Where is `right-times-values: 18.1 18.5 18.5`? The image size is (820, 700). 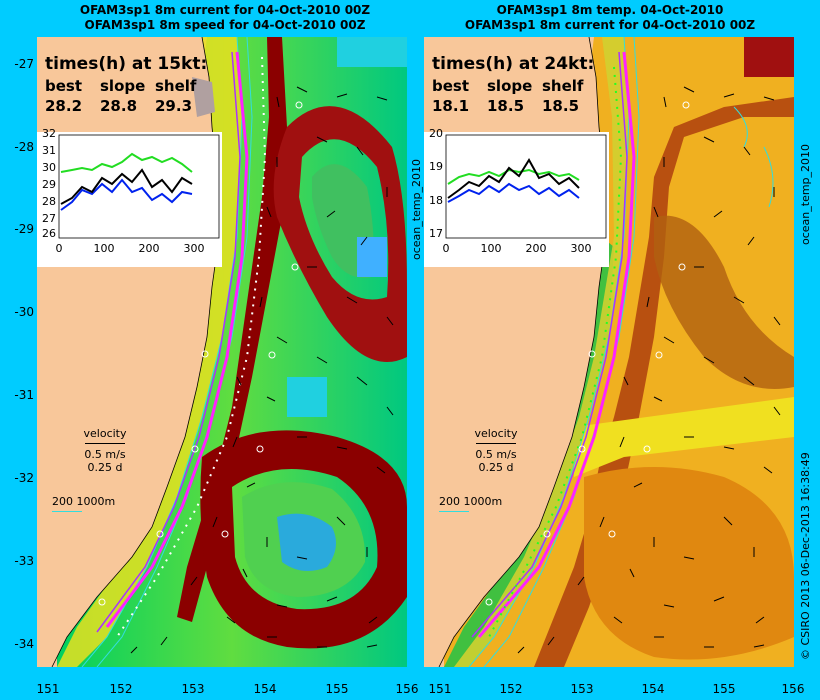
right-times-values: 18.1 18.5 18.5 is located at coordinates (514, 106).